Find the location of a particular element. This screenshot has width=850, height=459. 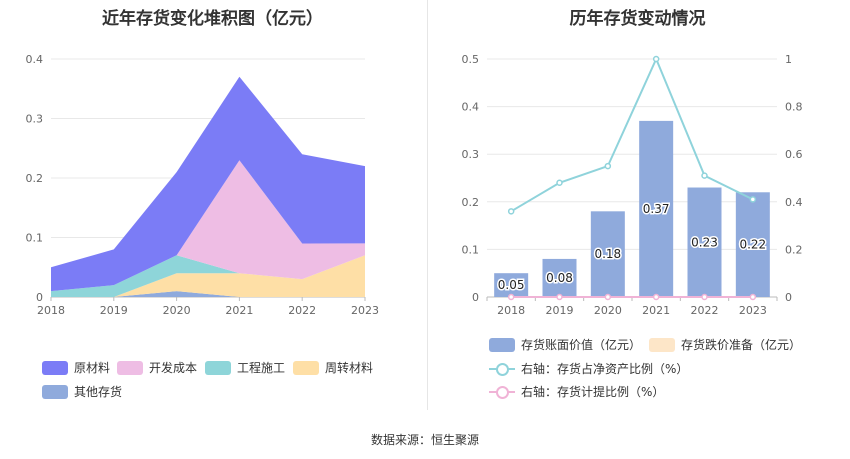

legend-raw-materials: 原材料 is located at coordinates (76, 367).